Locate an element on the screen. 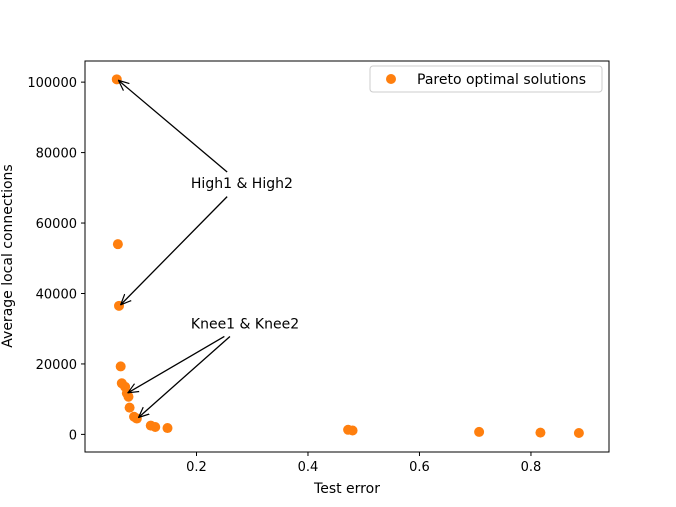  legend-box is located at coordinates (486, 79).